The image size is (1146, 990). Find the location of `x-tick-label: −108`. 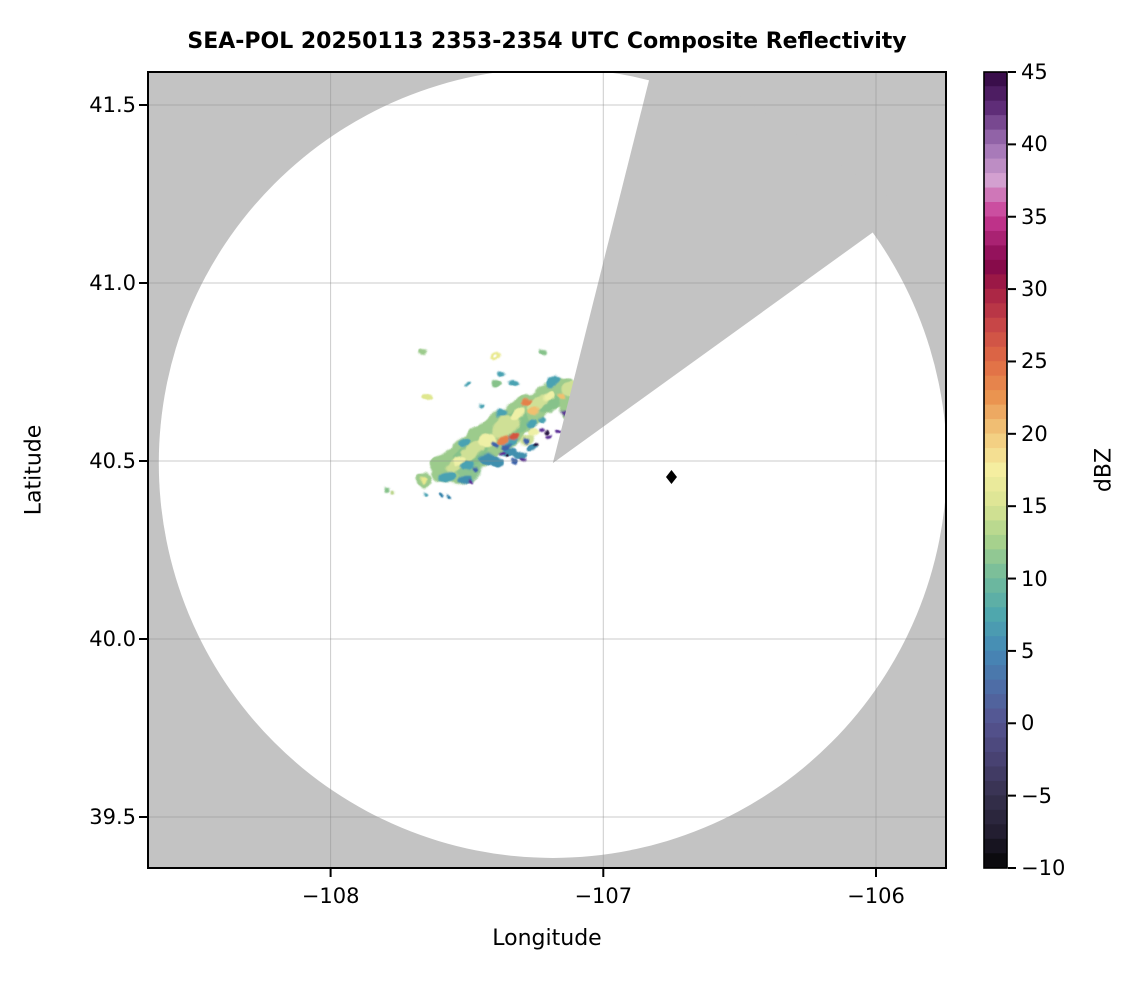

x-tick-label: −108 is located at coordinates (330, 896).